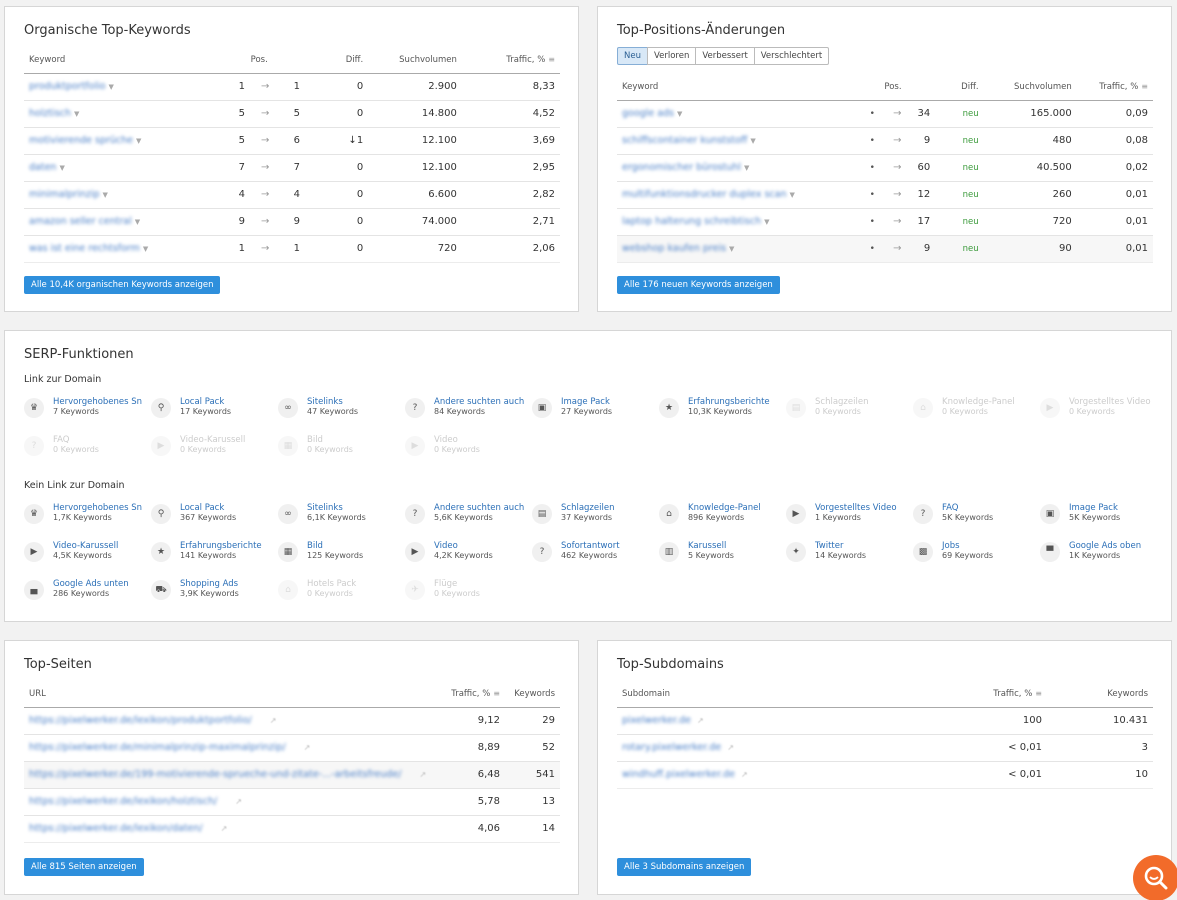 The image size is (1177, 900). What do you see at coordinates (81, 140) in the screenshot?
I see `keyword-link: motivierende sprüche` at bounding box center [81, 140].